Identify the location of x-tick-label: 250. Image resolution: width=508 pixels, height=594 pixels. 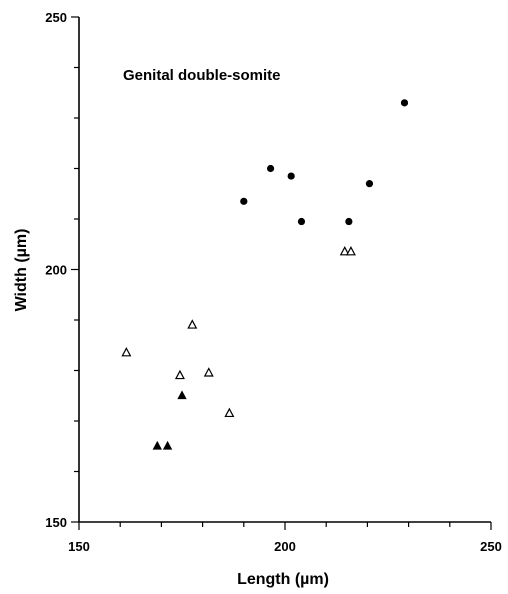
(491, 546).